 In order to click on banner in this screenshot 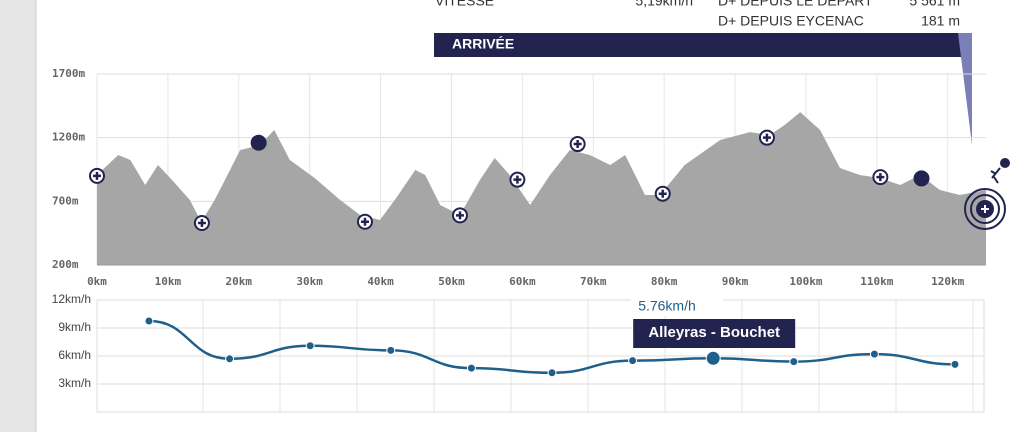, I will do `click(703, 45)`.